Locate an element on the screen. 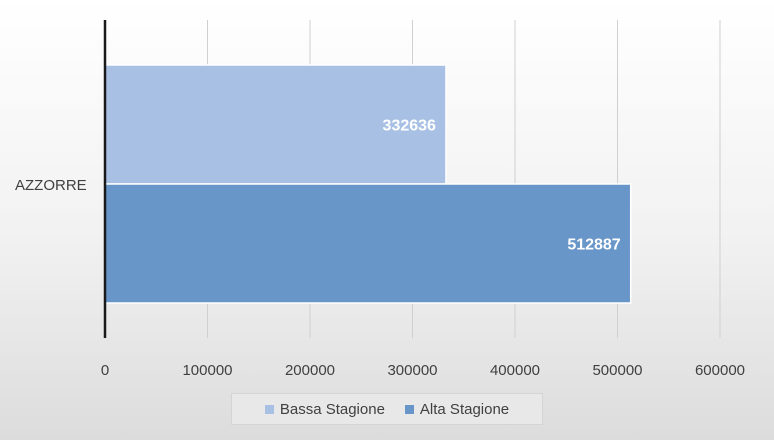 The image size is (774, 445). legend-item-bassa: Bassa Stagione is located at coordinates (324, 409).